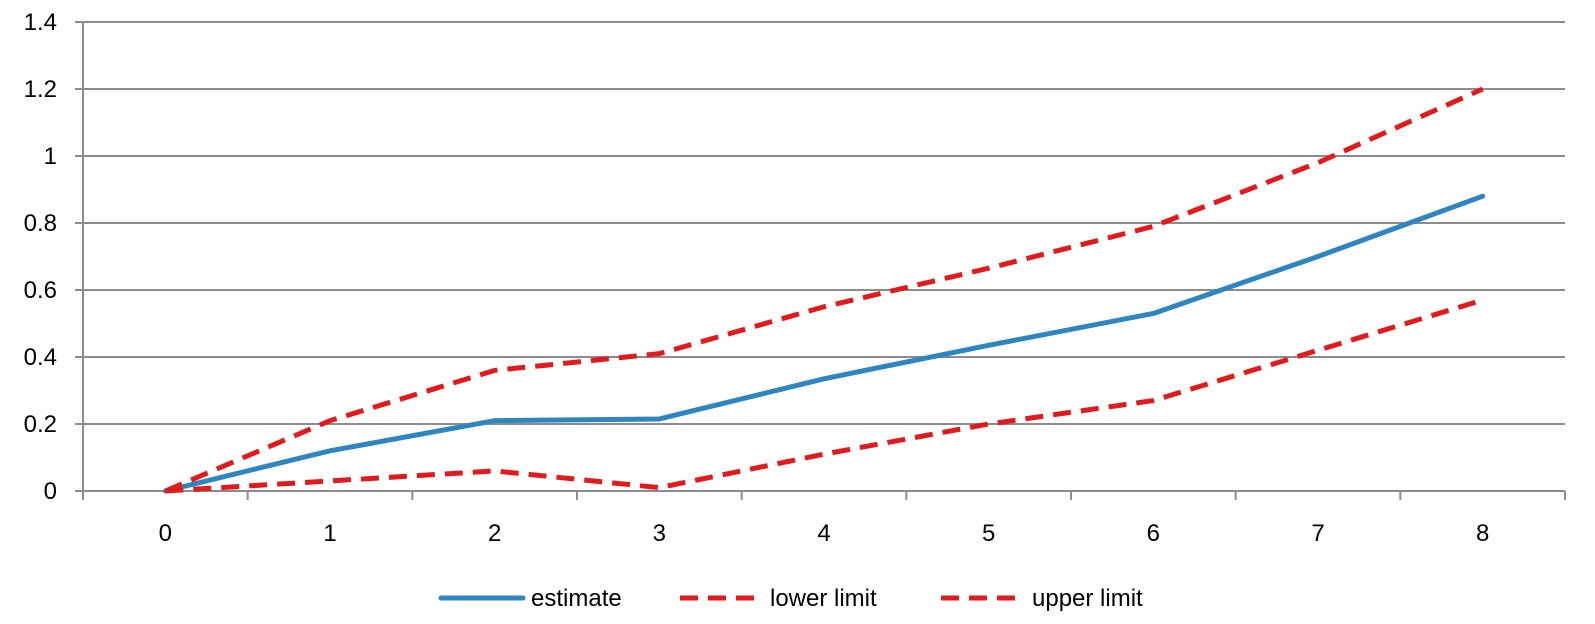 Image resolution: width=1595 pixels, height=624 pixels. What do you see at coordinates (494, 533) in the screenshot?
I see `x-tick-label: 2` at bounding box center [494, 533].